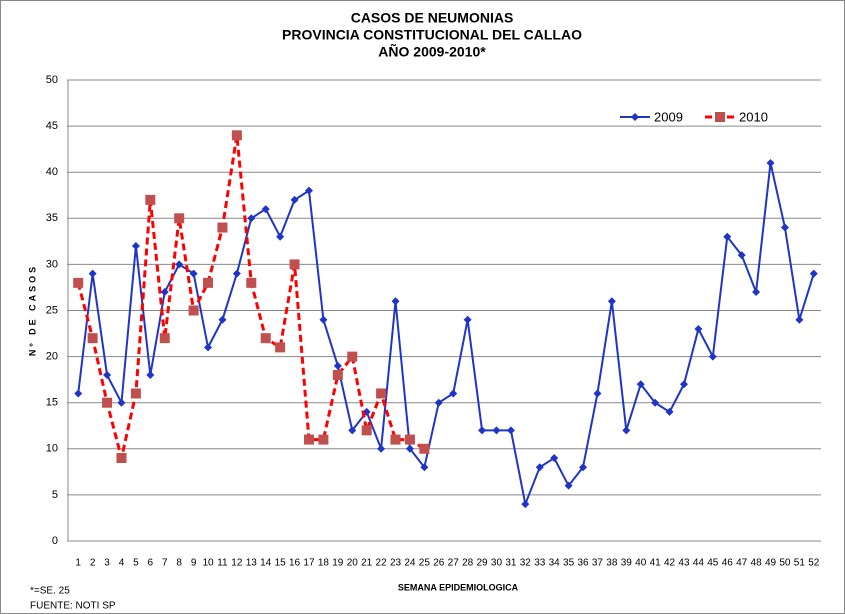 Image resolution: width=845 pixels, height=614 pixels. Describe the element at coordinates (753, 116) in the screenshot. I see `legend-label: 2010` at that location.